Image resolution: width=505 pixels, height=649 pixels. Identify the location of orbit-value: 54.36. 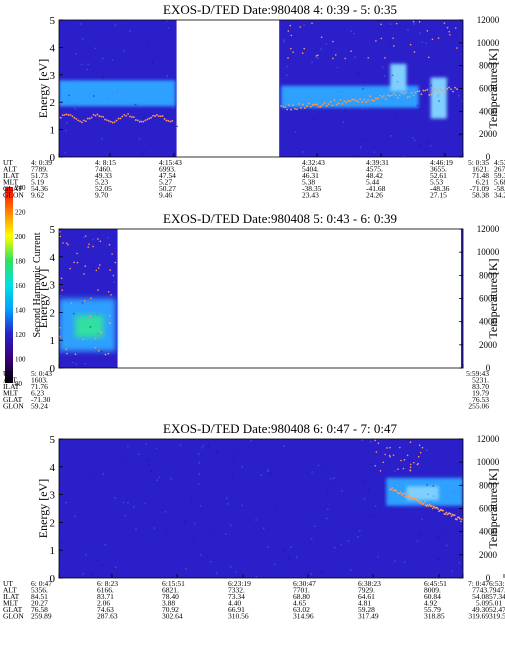
(39, 188).